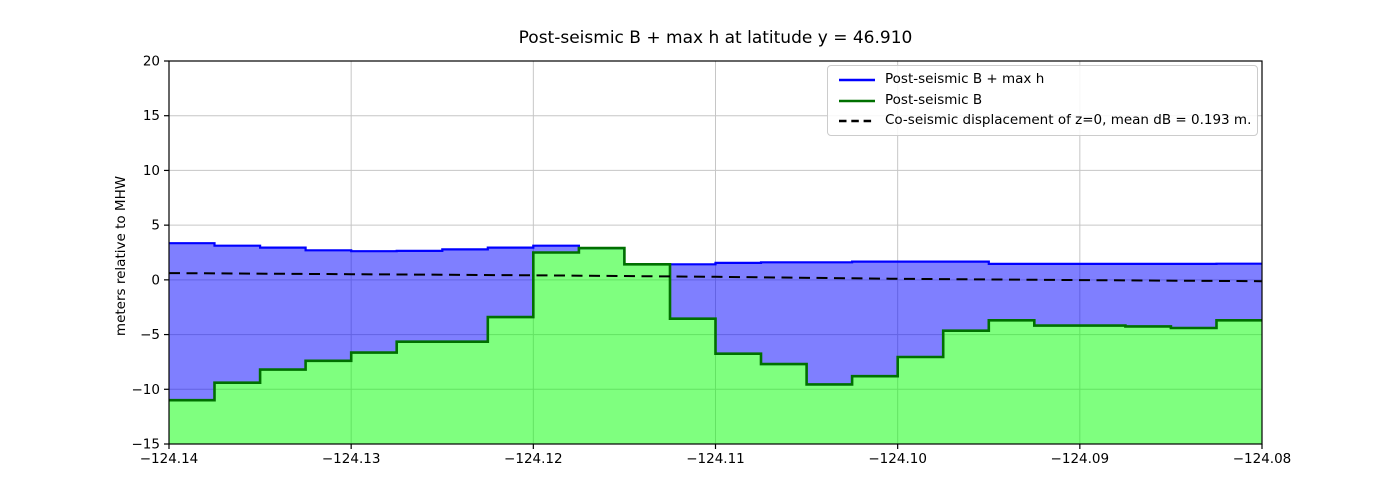  Describe the element at coordinates (146, 390) in the screenshot. I see `y-tick-label: −10` at that location.